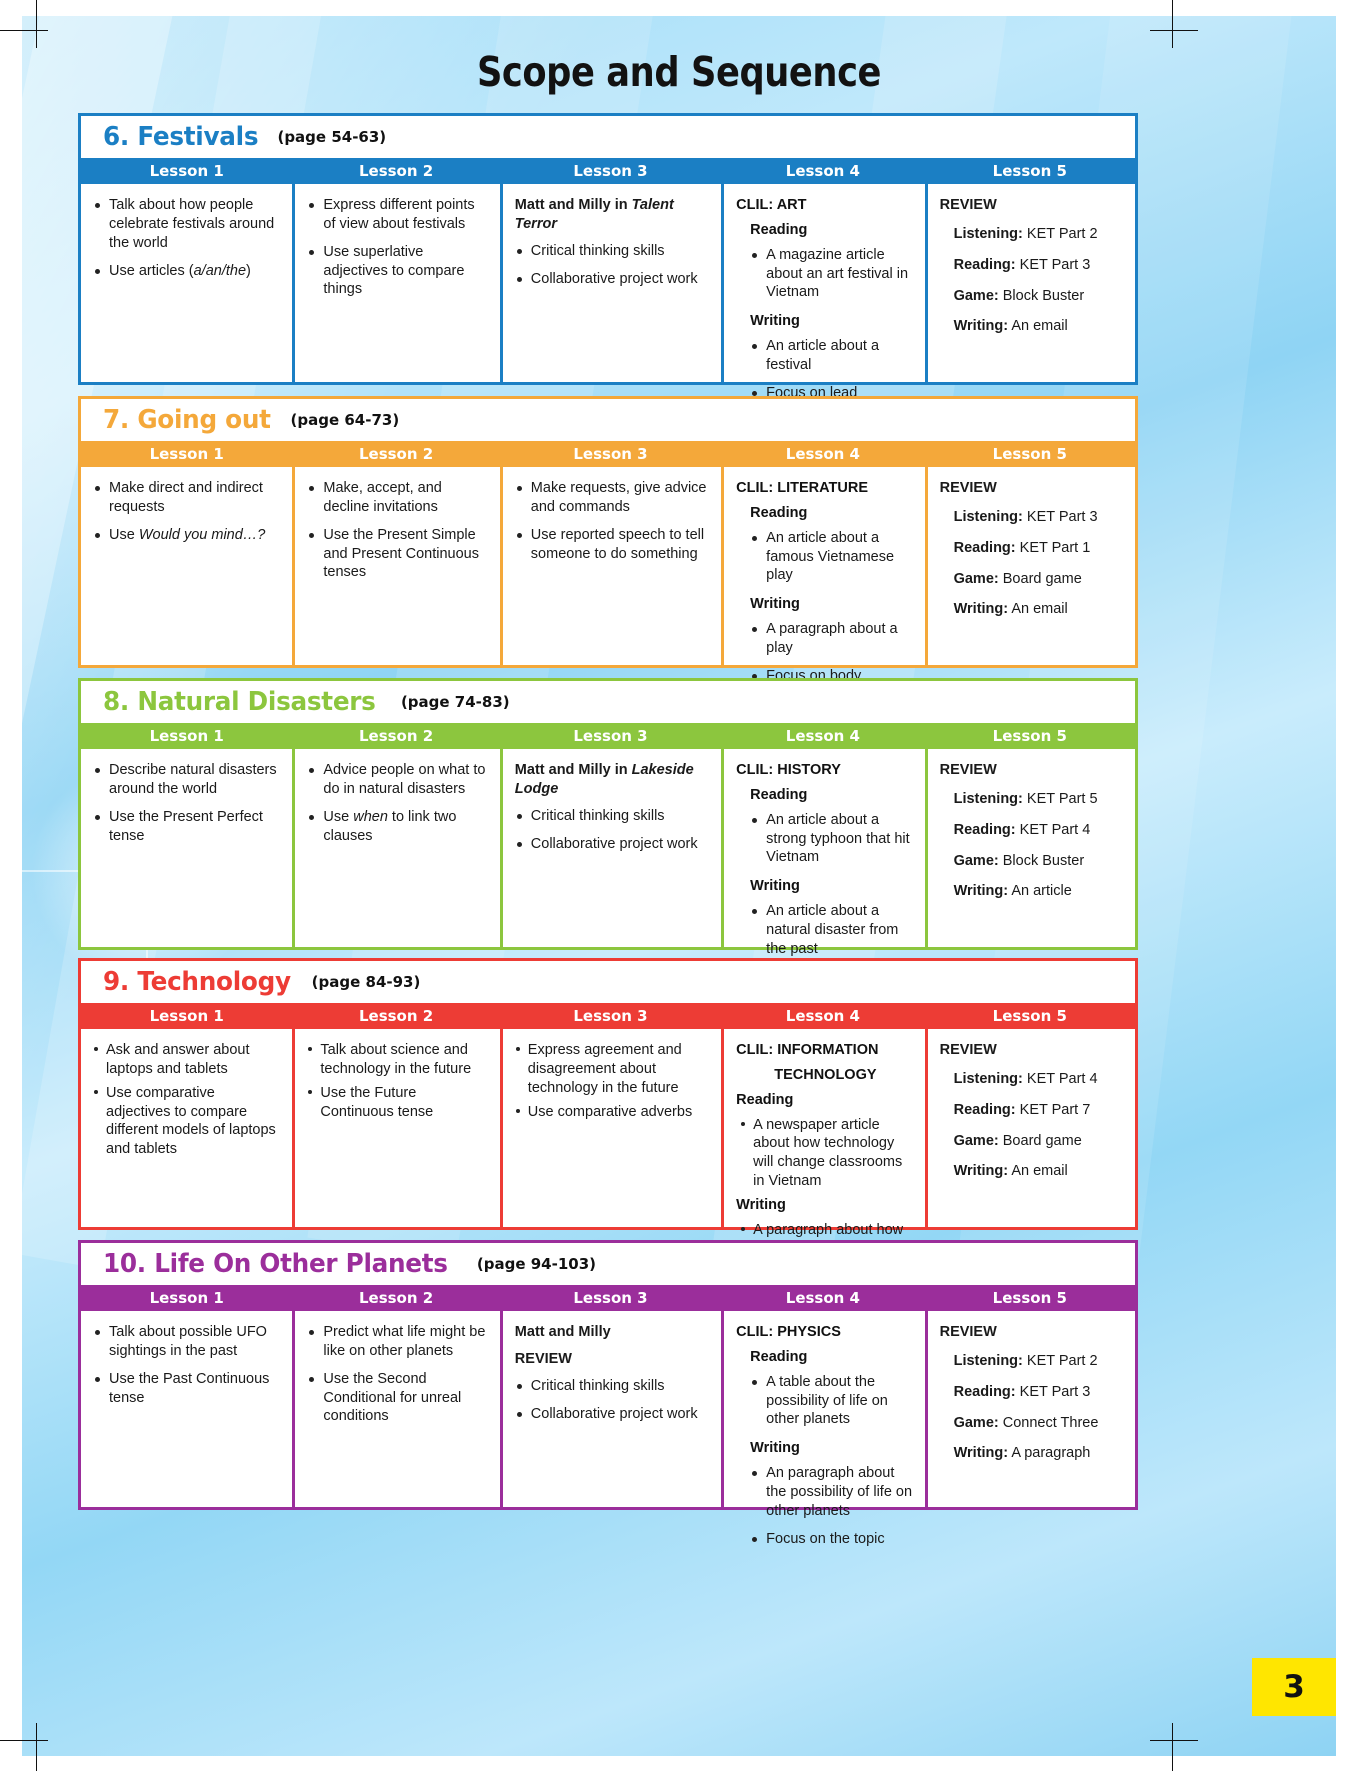 This screenshot has width=1358, height=1771. I want to click on list-item: Use the Present Perfect tense, so click(187, 827).